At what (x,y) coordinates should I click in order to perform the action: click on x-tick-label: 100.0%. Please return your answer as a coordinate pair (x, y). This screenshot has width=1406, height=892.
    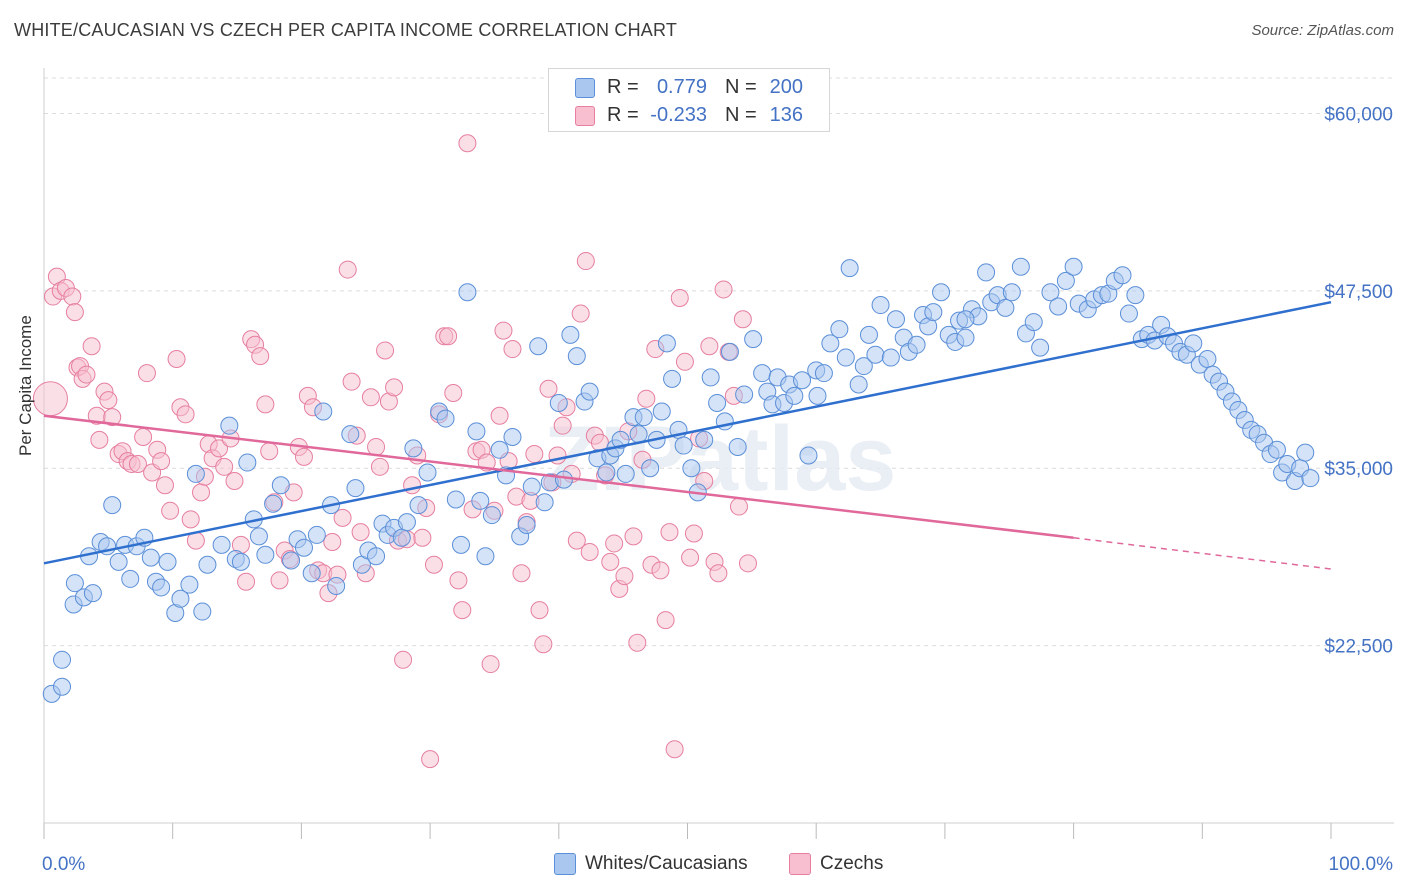
    Looking at the image, I should click on (1361, 864).